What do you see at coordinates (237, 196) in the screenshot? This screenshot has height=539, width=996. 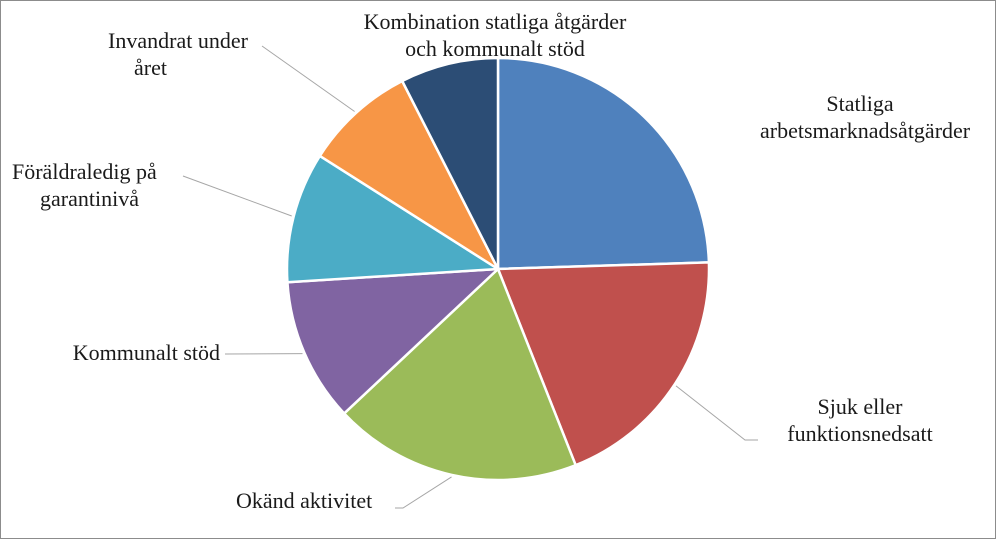 I see `leader-foraldraledig` at bounding box center [237, 196].